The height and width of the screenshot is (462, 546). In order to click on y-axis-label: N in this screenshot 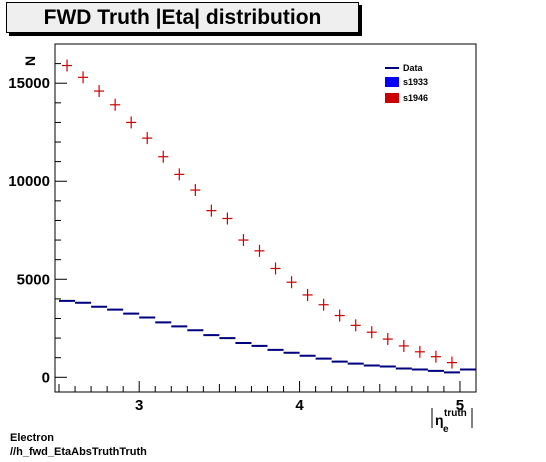, I will do `click(30, 61)`.